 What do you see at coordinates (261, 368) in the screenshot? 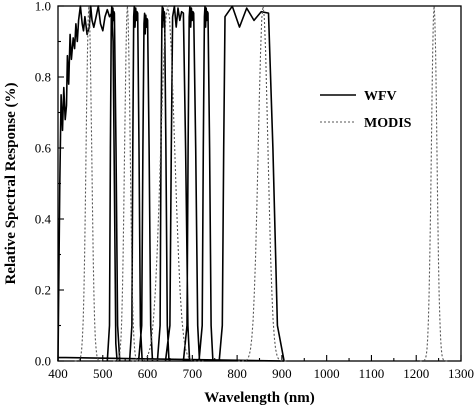
I see `x-axis: 400 500 600 700 800 900 1000 1100 1200 1300` at bounding box center [261, 368].